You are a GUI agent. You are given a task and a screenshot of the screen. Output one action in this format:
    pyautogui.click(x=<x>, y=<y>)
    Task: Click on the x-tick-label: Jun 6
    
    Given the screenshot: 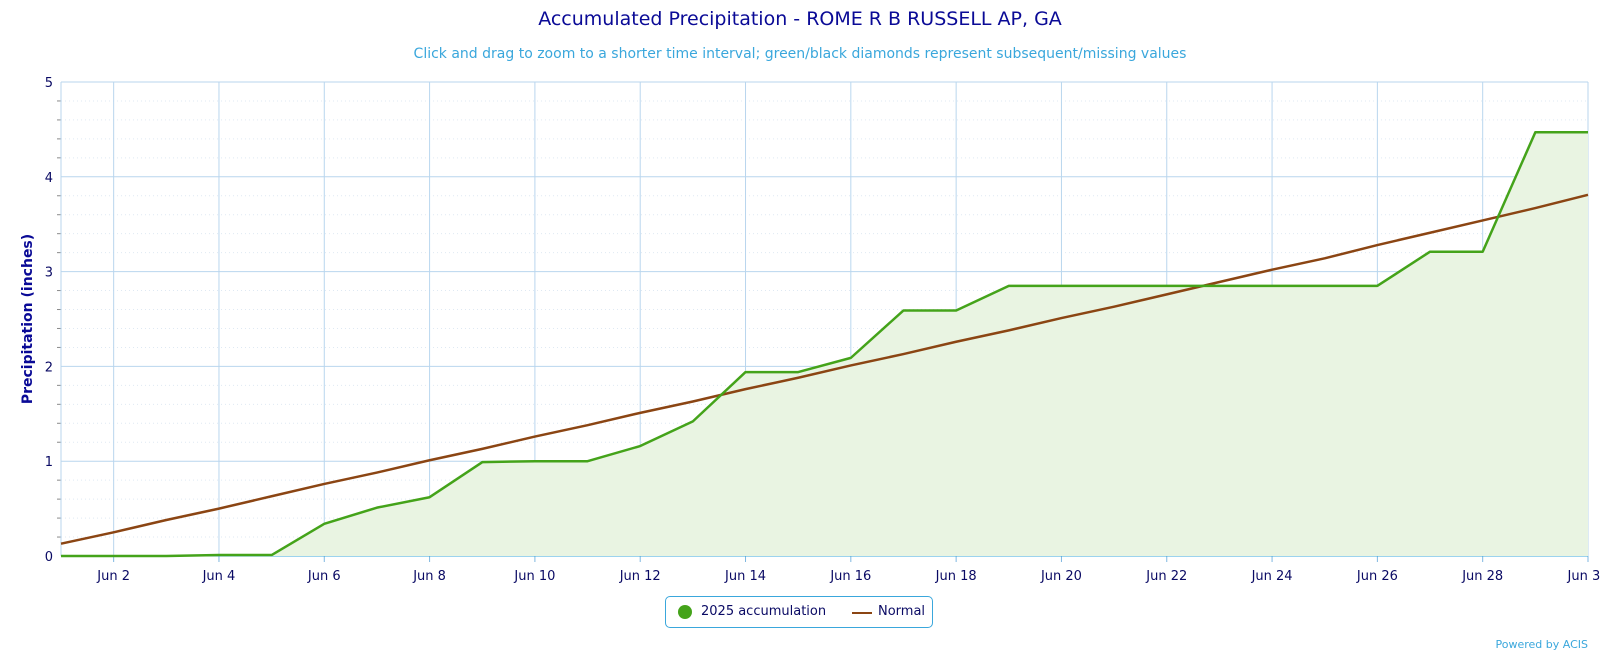 What is the action you would take?
    pyautogui.click(x=324, y=576)
    